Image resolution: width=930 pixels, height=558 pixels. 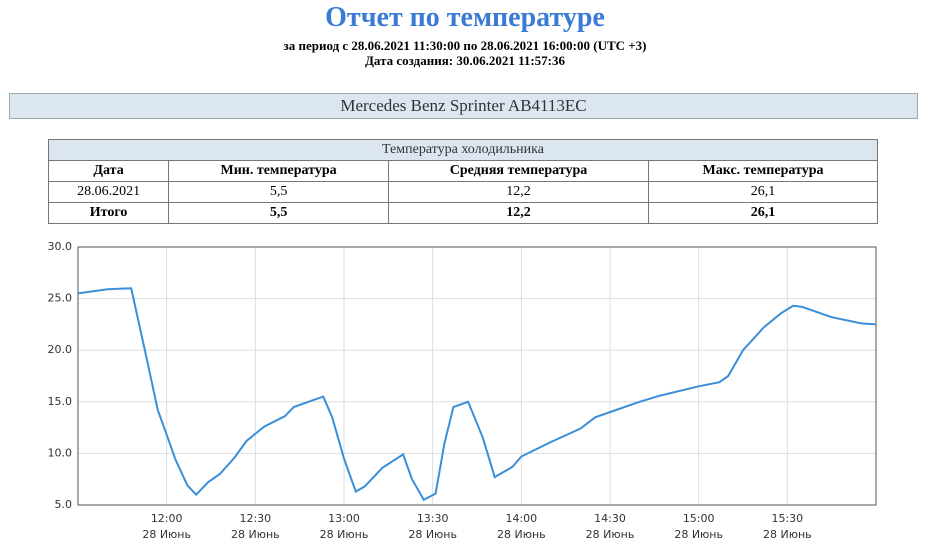 What do you see at coordinates (463, 150) in the screenshot?
I see `table-caption: Температура холодильника` at bounding box center [463, 150].